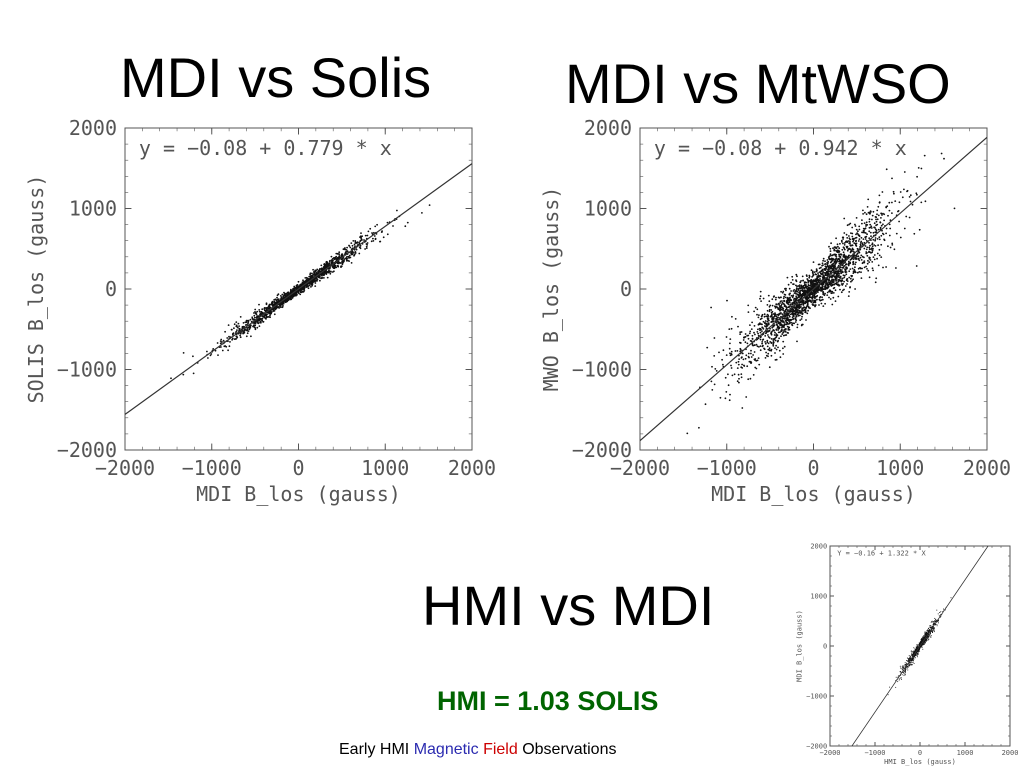 The height and width of the screenshot is (768, 1024). Describe the element at coordinates (640, 468) in the screenshot. I see `x-tick-label: −2000` at that location.